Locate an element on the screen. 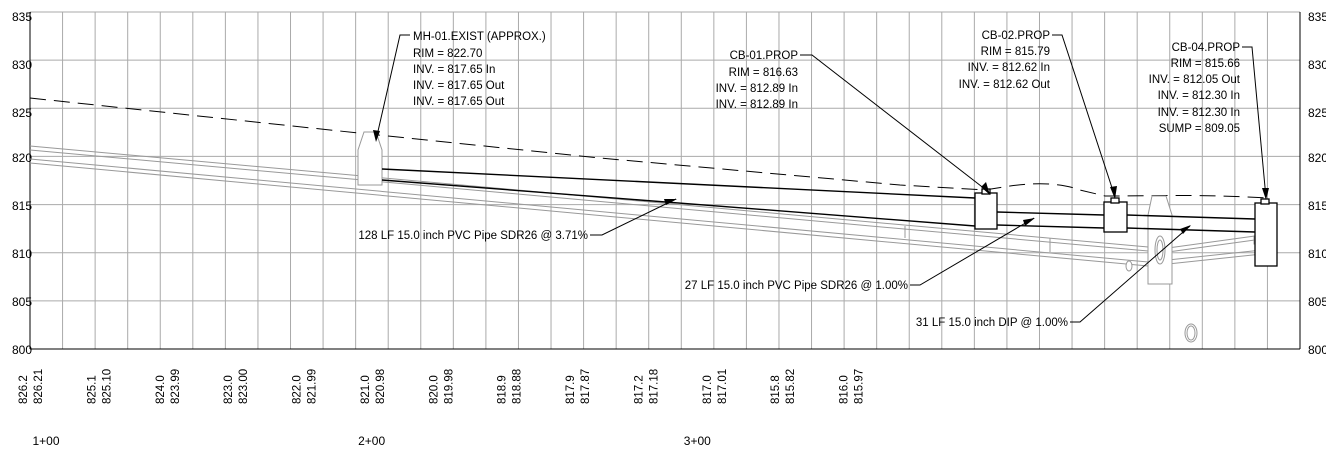 The width and height of the screenshot is (1326, 452). elevation-axis-right: 835 830 825 820 815 810 805 800 is located at coordinates (1317, 183).